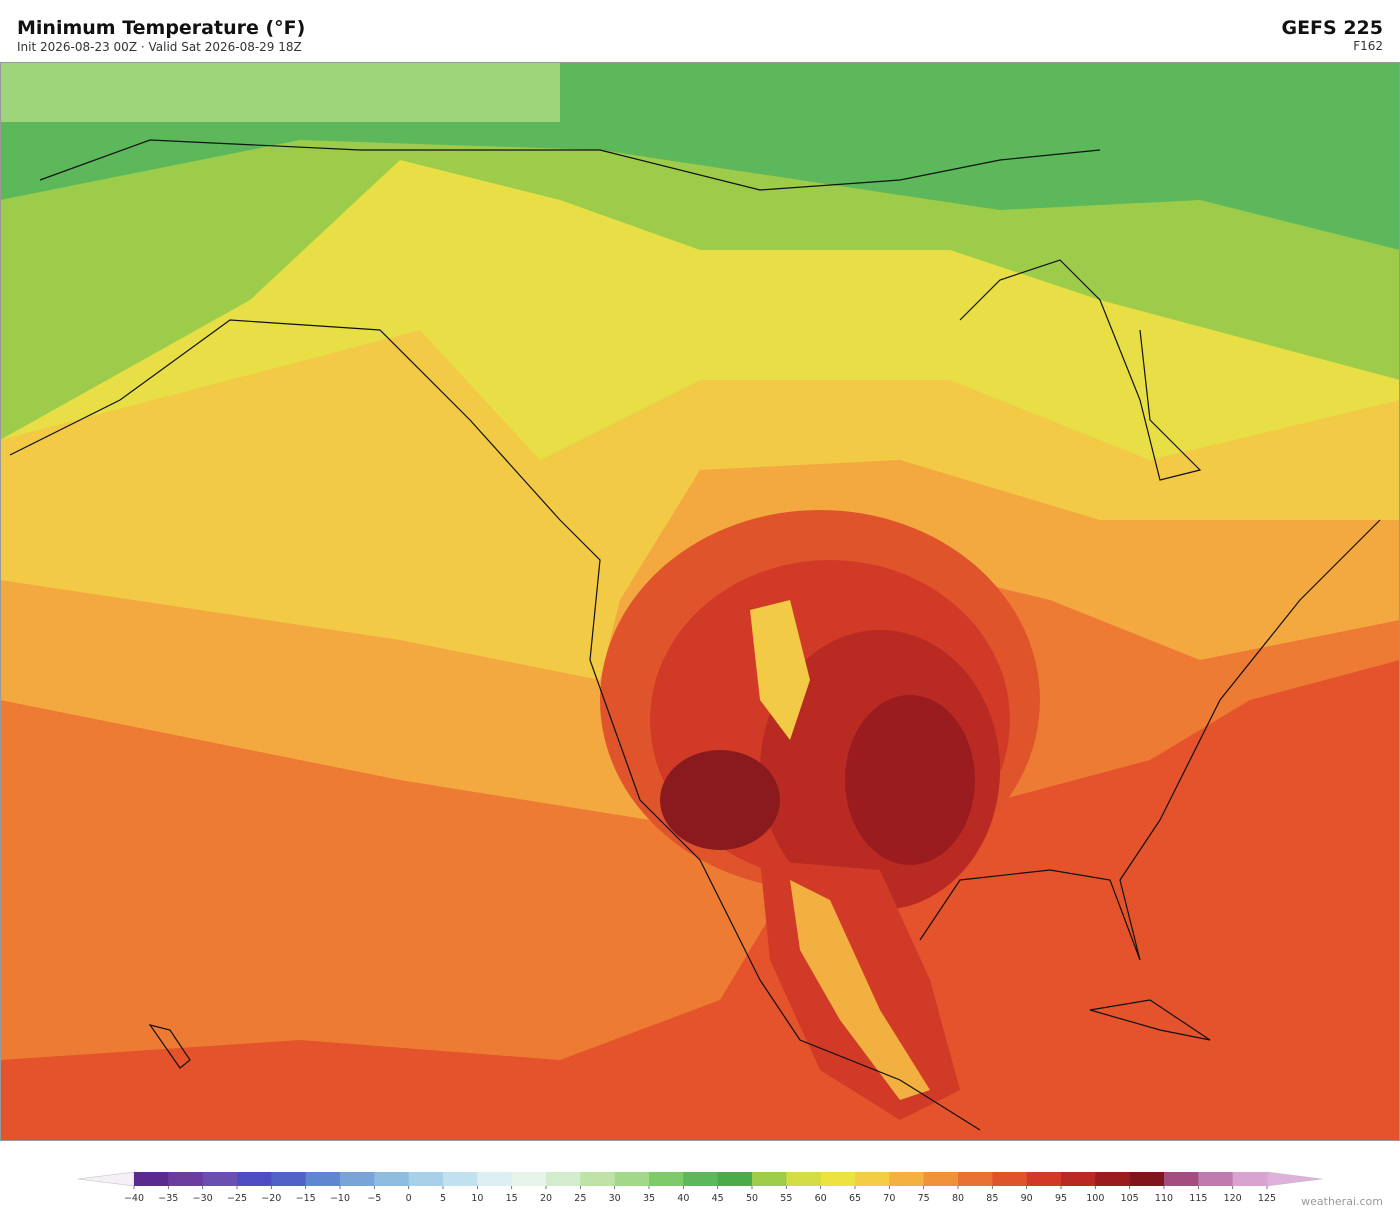  Describe the element at coordinates (958, 1198) in the screenshot. I see `colorbar-tick-label: 80` at that location.